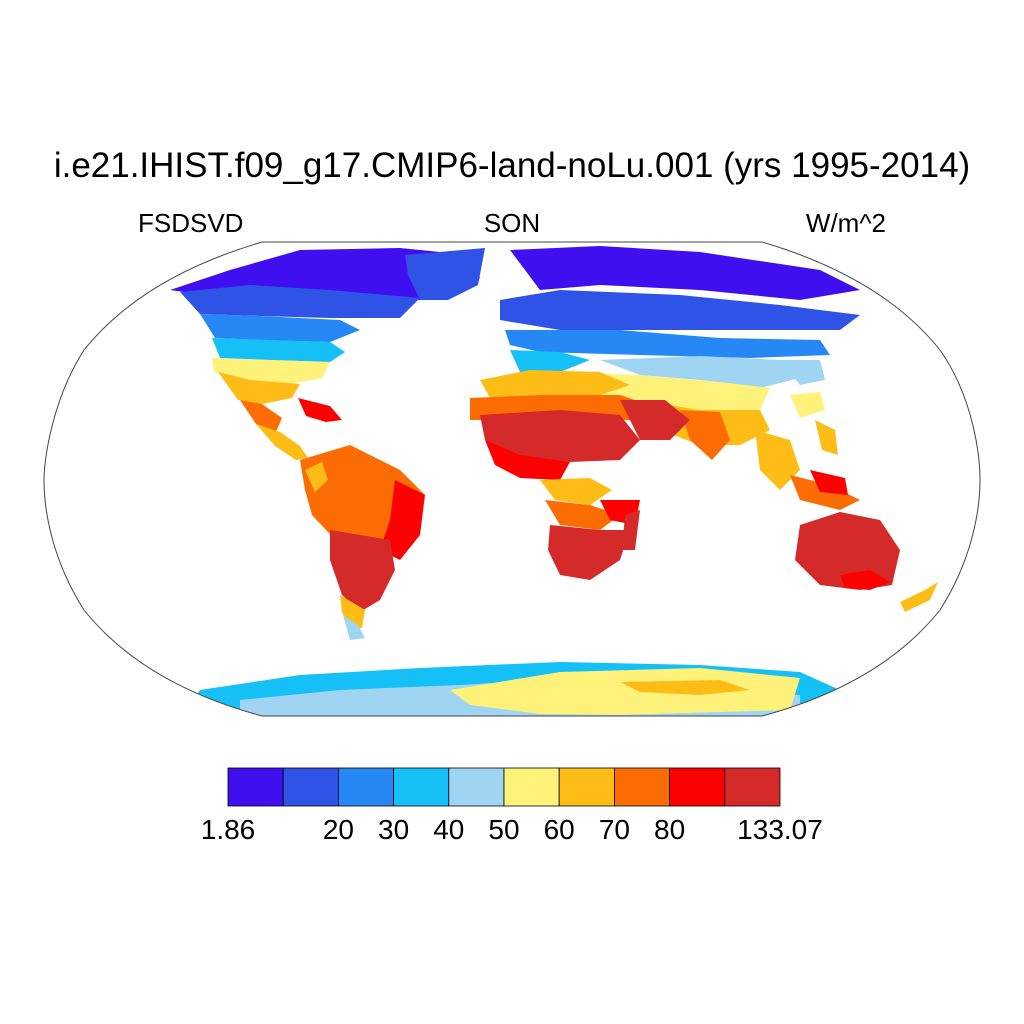  I want to click on units-label: W/m^2, so click(845, 223).